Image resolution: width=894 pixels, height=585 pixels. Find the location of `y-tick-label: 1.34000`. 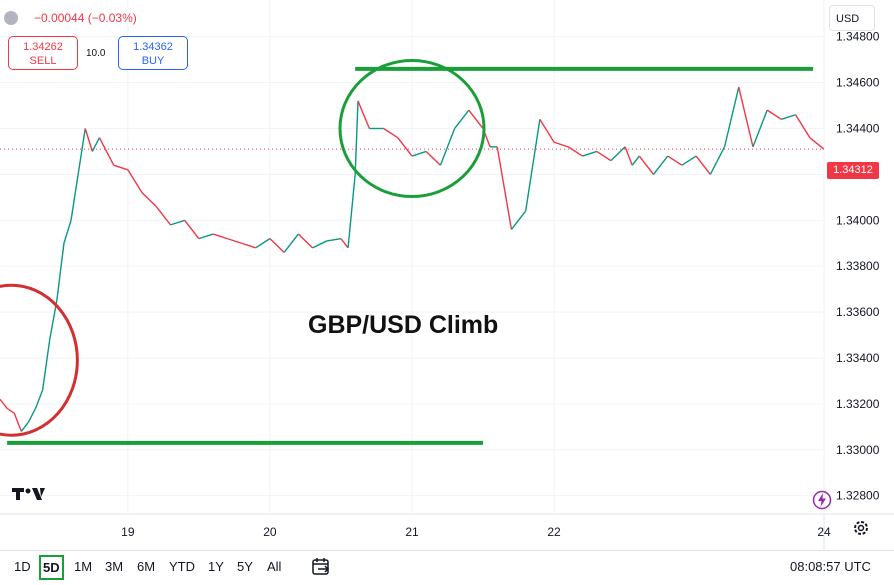

y-tick-label: 1.34000 is located at coordinates (858, 220).